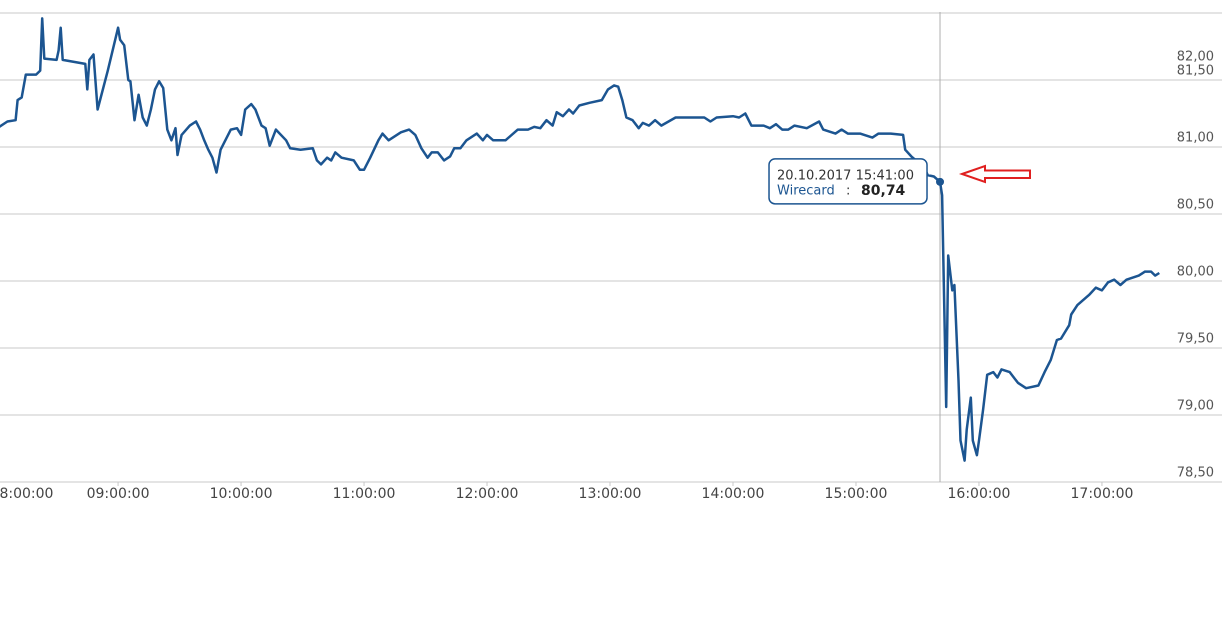 The width and height of the screenshot is (1226, 630). Describe the element at coordinates (994, 174) in the screenshot. I see `annotation-arrow` at that location.